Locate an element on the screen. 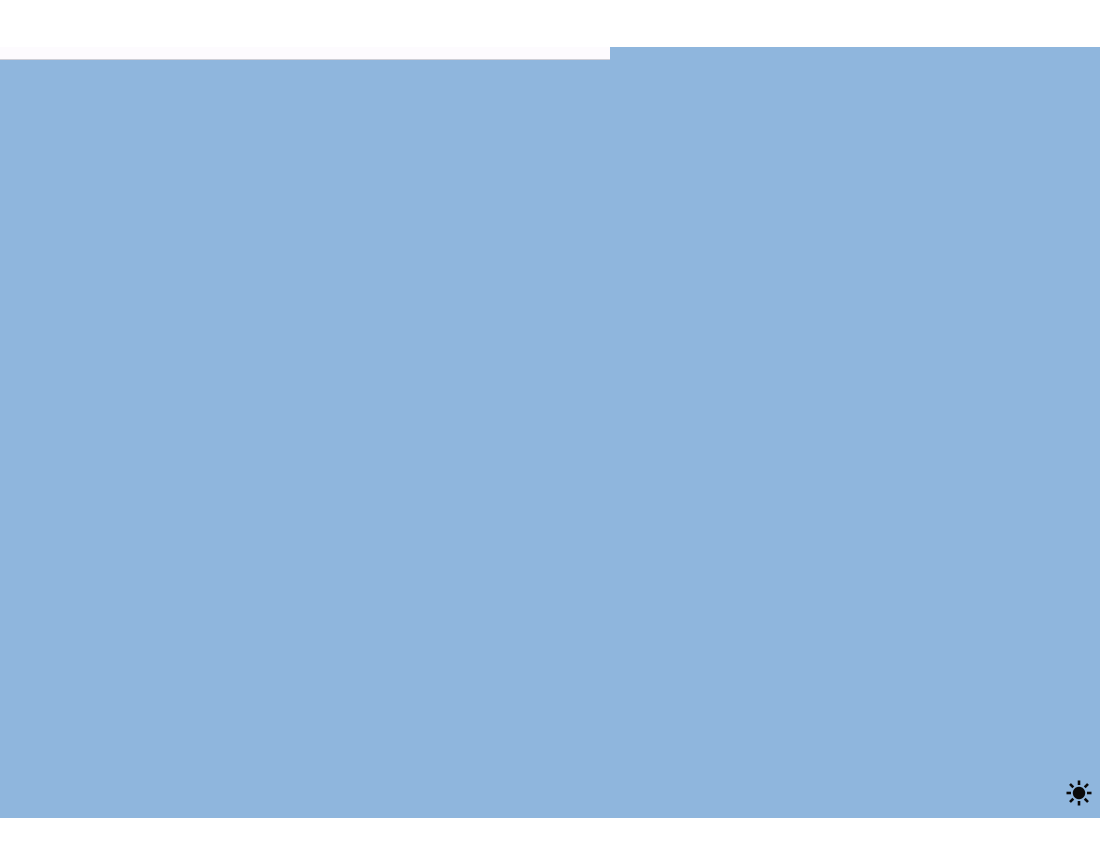 The image size is (1100, 850). colorbar-tick-labels is located at coordinates (550, 826).